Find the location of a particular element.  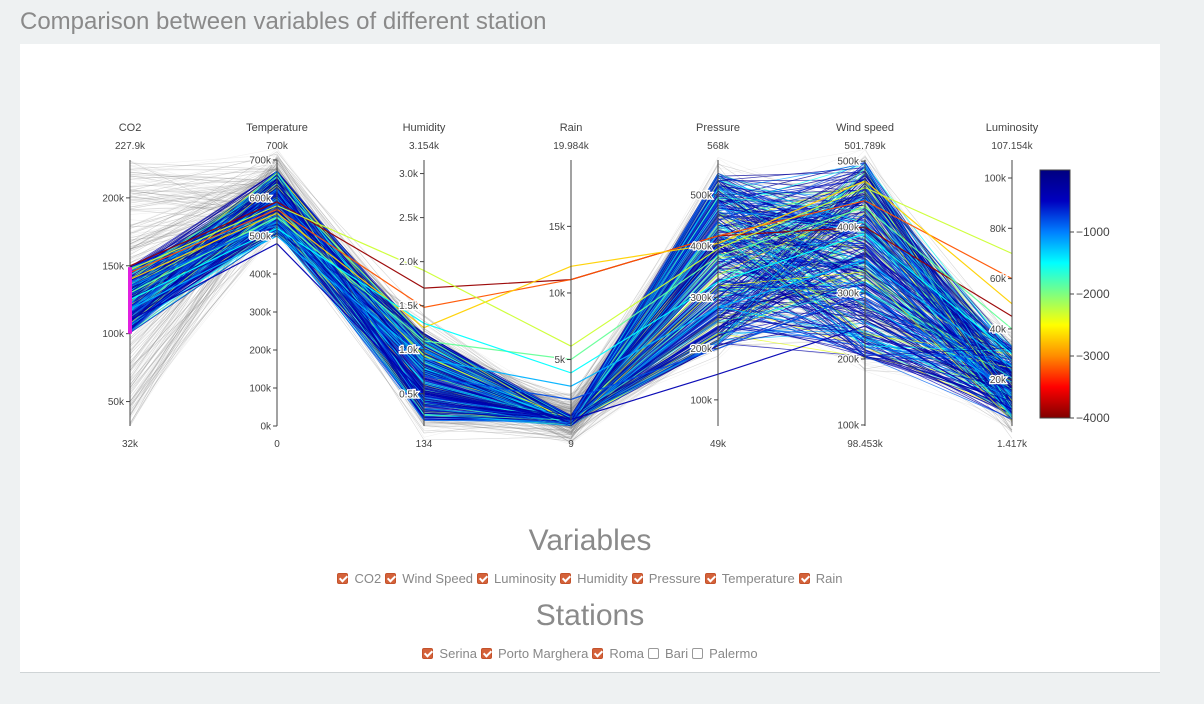

stations-checkbox-roma: Roma is located at coordinates (618, 653).